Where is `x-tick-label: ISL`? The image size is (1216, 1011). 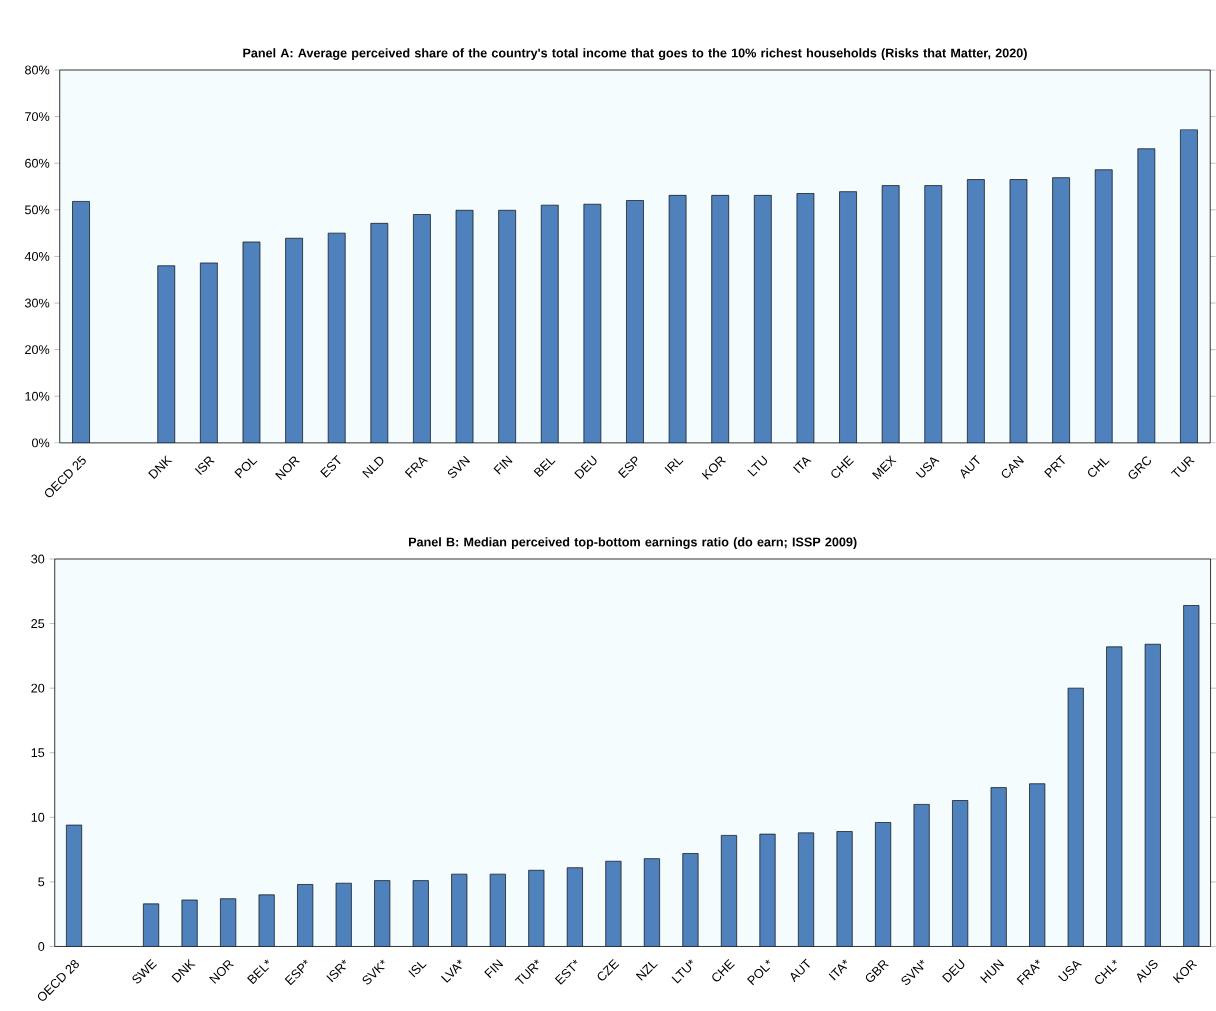 x-tick-label: ISL is located at coordinates (417, 969).